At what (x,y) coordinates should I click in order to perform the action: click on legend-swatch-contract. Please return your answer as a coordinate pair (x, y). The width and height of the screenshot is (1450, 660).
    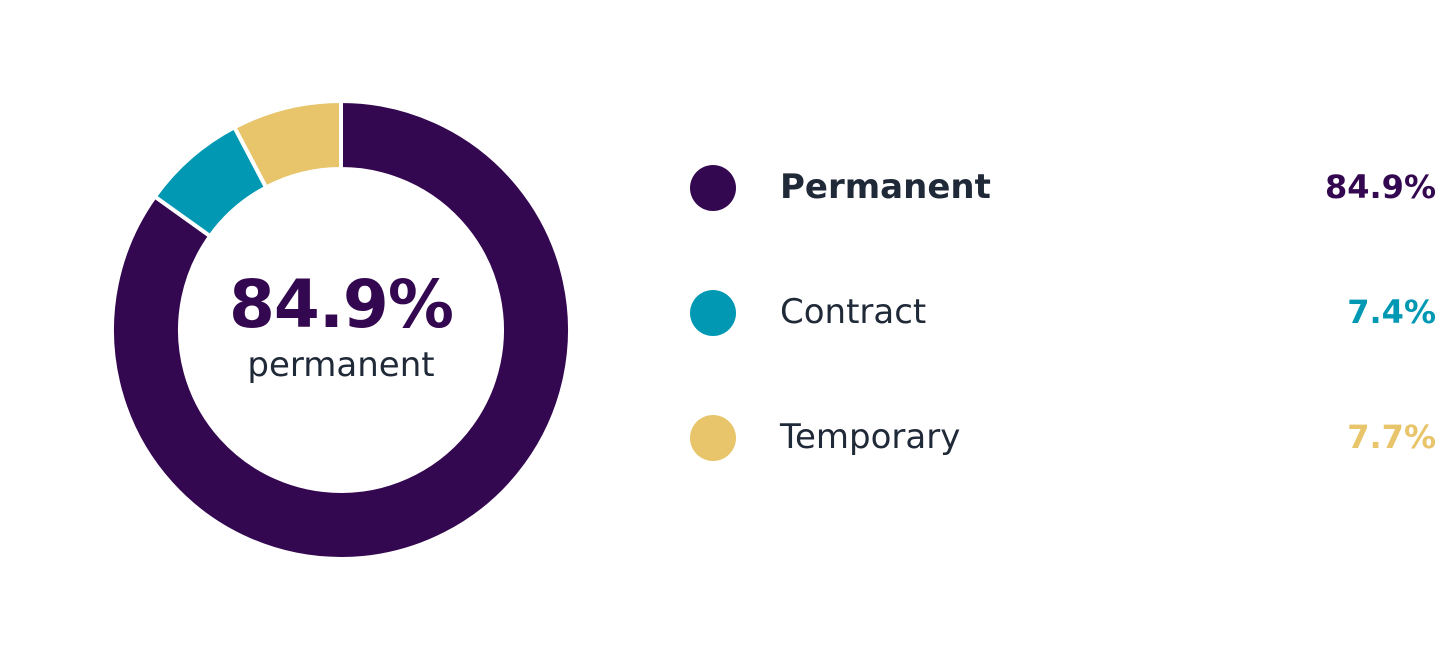
    Looking at the image, I should click on (713, 313).